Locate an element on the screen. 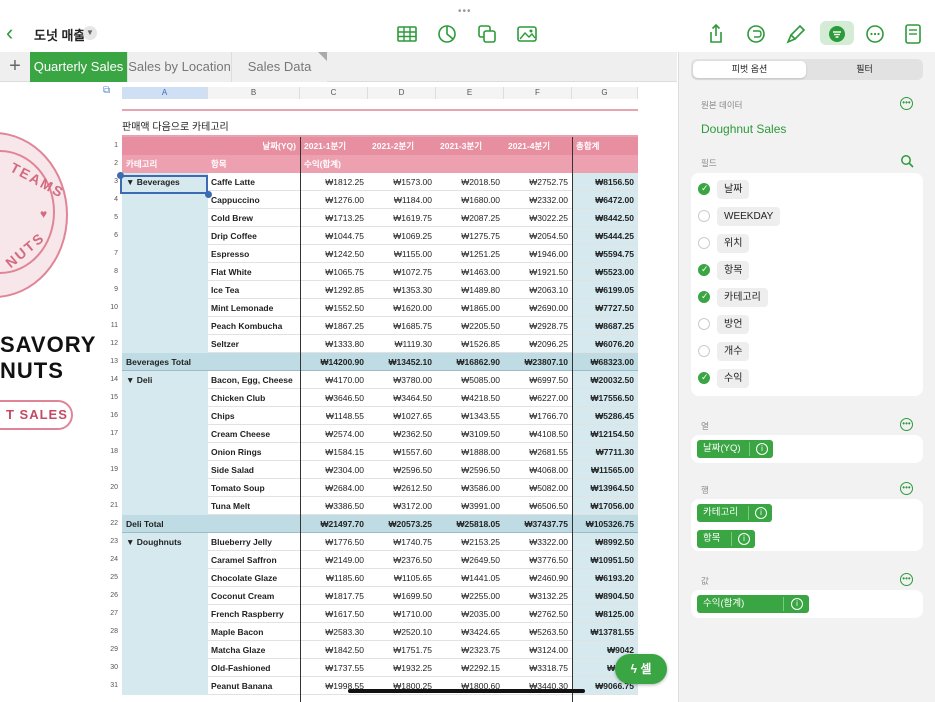 The height and width of the screenshot is (702, 935). table-cell: ₩2292.15 is located at coordinates (470, 668).